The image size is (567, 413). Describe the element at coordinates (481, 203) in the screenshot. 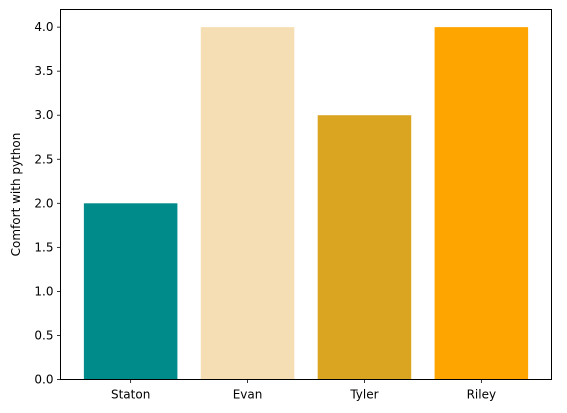

I see `bar-riley` at that location.